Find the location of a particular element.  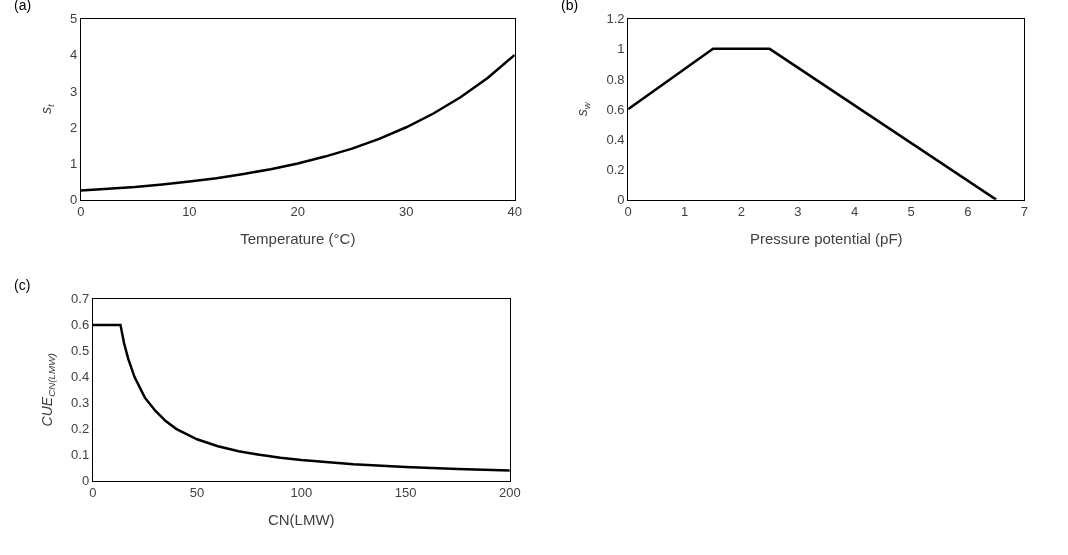

x-tick-label: 5 is located at coordinates (911, 212).